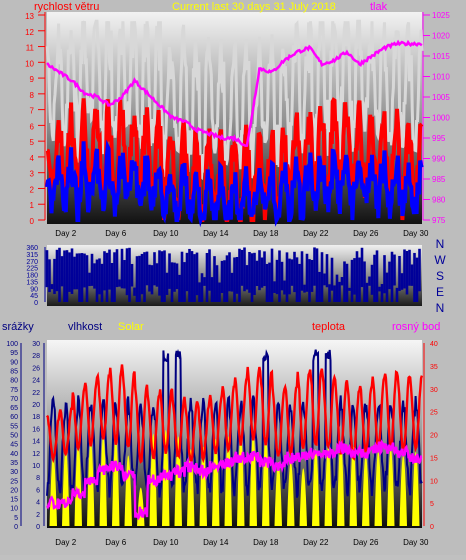  What do you see at coordinates (440, 292) in the screenshot?
I see `compass-label: E` at bounding box center [440, 292].